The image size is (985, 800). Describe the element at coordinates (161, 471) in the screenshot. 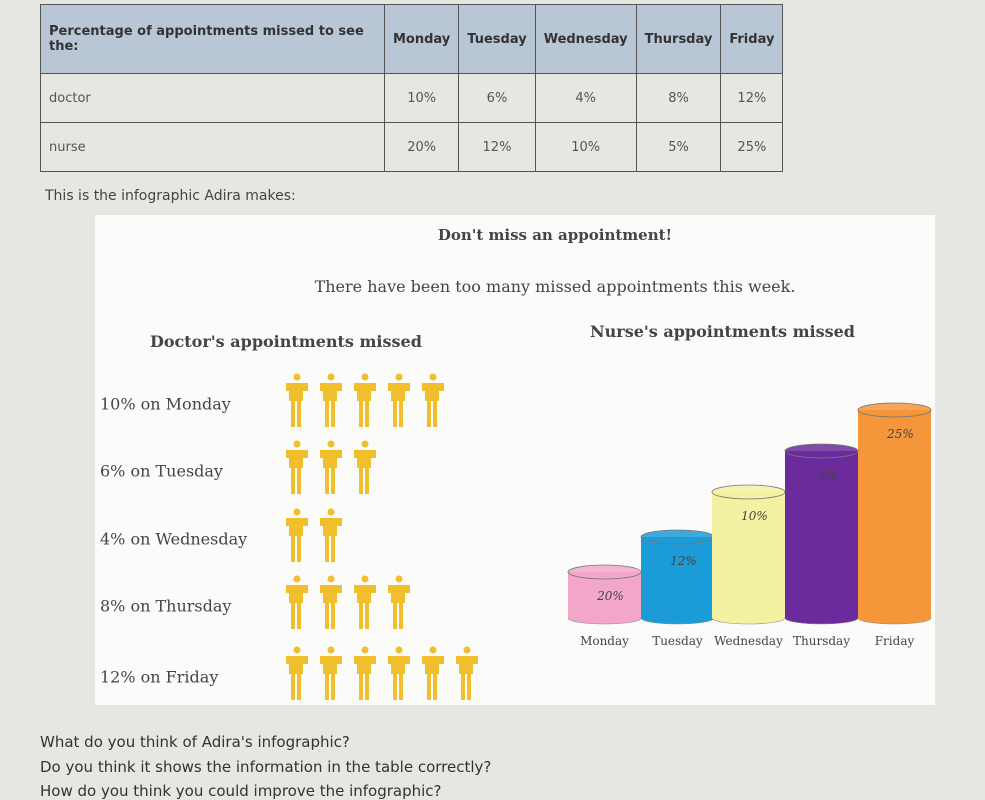

I see `row-label: 6% on Tuesday` at that location.